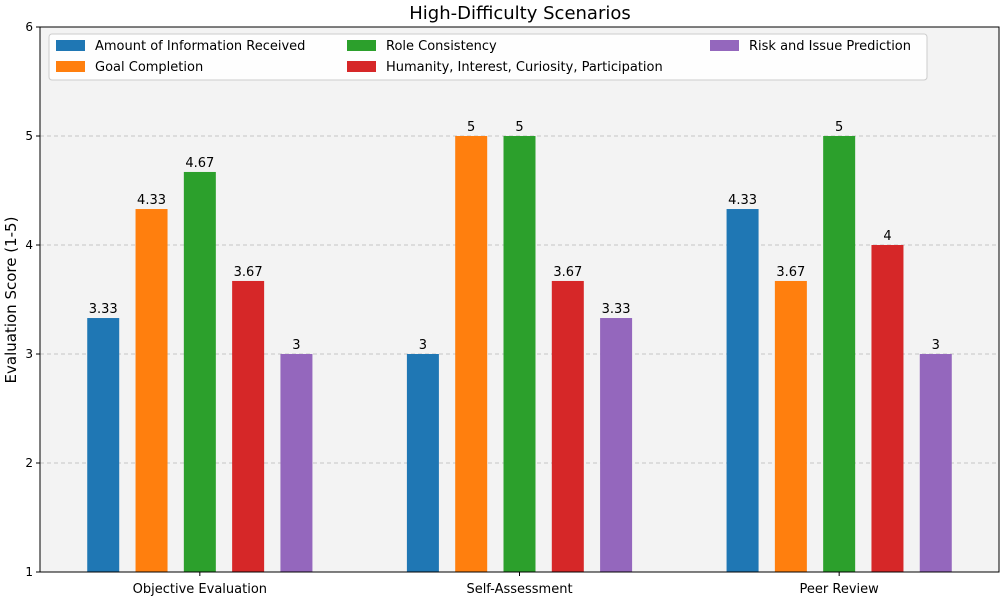 This screenshot has width=1003, height=603. I want to click on y-tick-label: 4, so click(29, 245).